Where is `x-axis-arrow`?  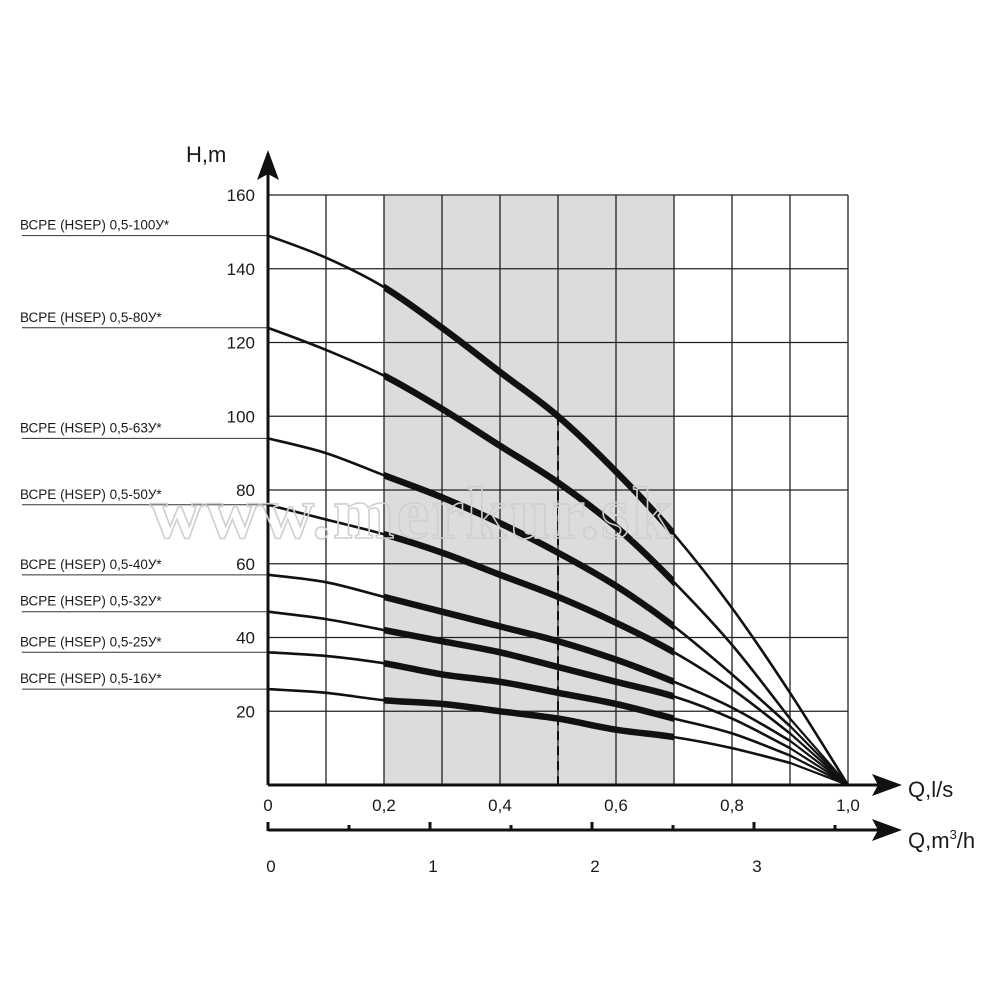
x-axis-arrow is located at coordinates (887, 785).